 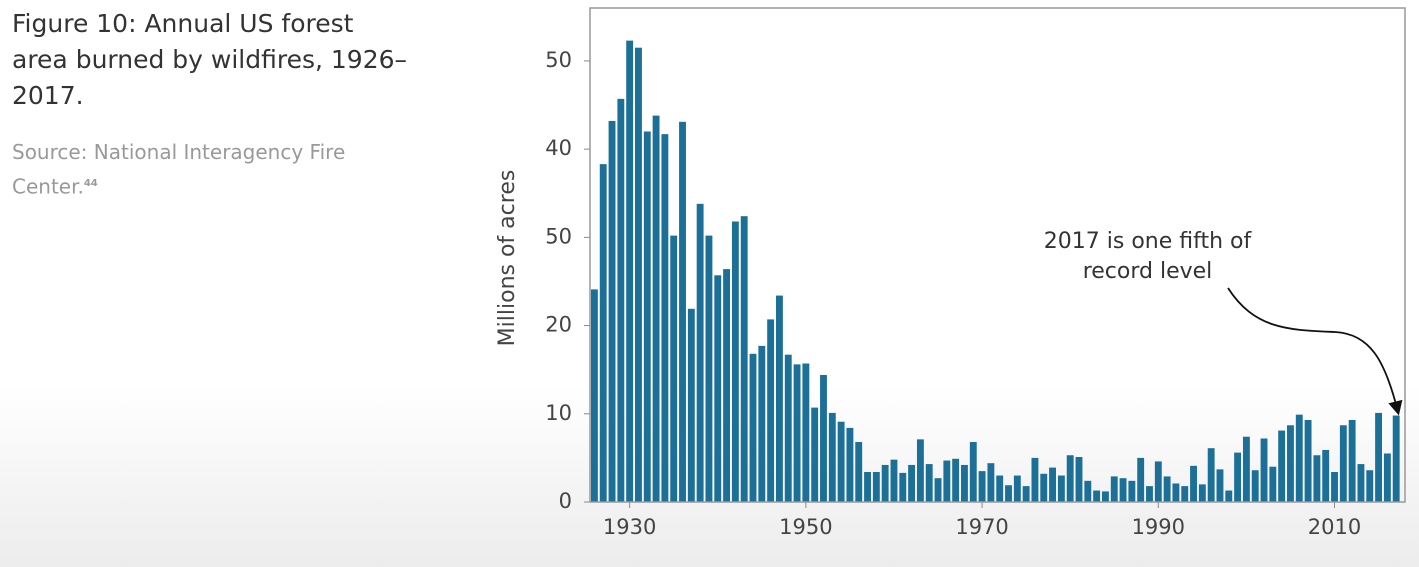 I want to click on y-tick-label: 10, so click(x=558, y=413).